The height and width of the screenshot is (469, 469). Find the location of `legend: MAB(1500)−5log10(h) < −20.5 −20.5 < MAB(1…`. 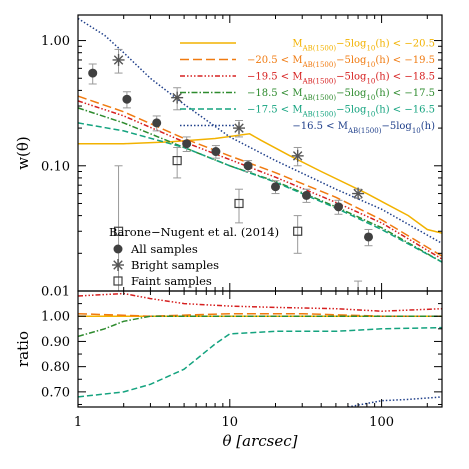

legend: MAB(1500)−5log10(h) < −20.5 −20.5 < MAB(1… is located at coordinates (307, 87).